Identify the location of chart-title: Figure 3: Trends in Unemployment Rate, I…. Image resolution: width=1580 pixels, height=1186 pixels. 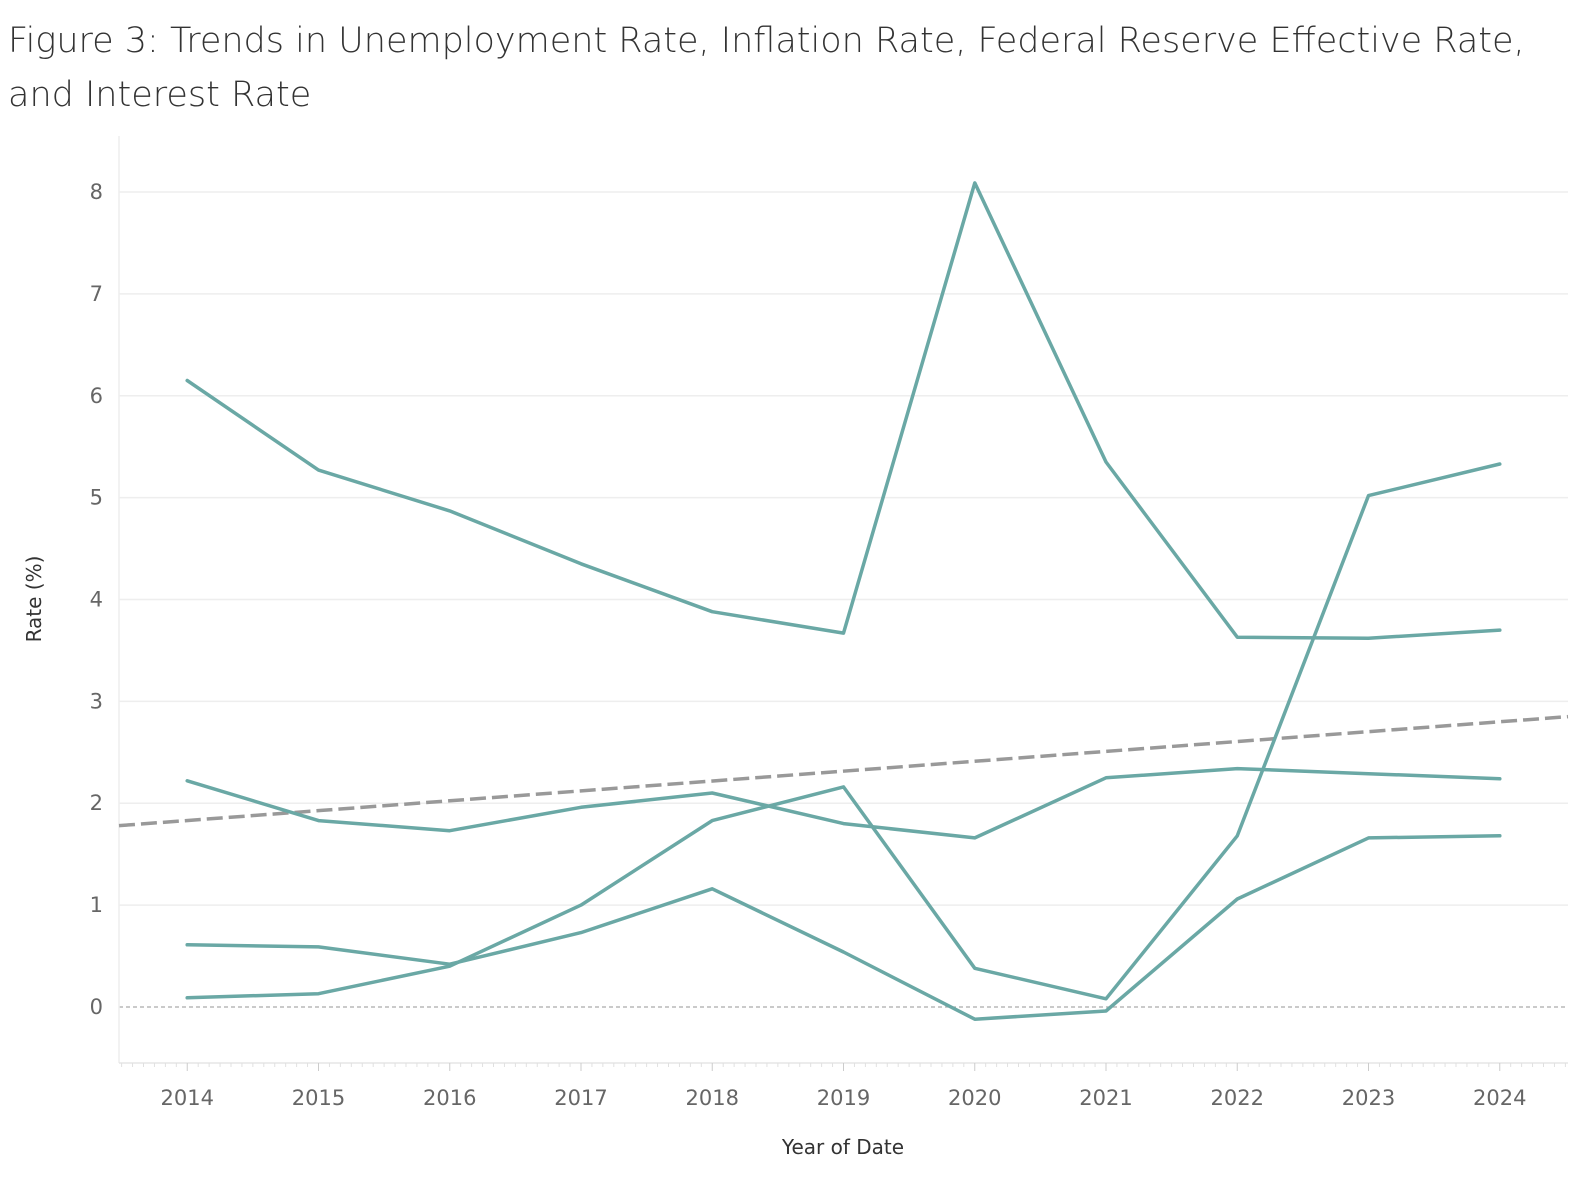
(766, 68).